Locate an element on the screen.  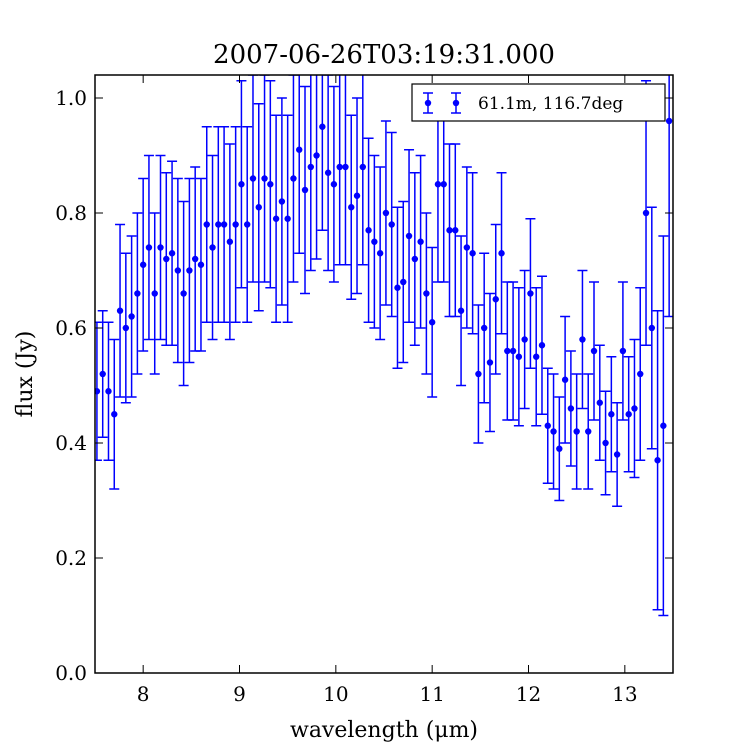
chart-title: 2007-06-26T03:19:31.000 is located at coordinates (384, 55).